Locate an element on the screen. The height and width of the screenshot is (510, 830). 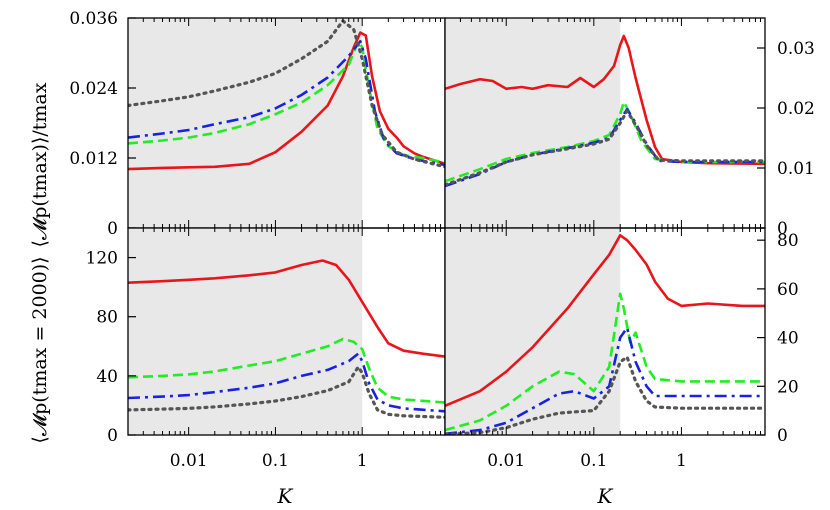
y-tick-label: 0.012 is located at coordinates (93, 159).